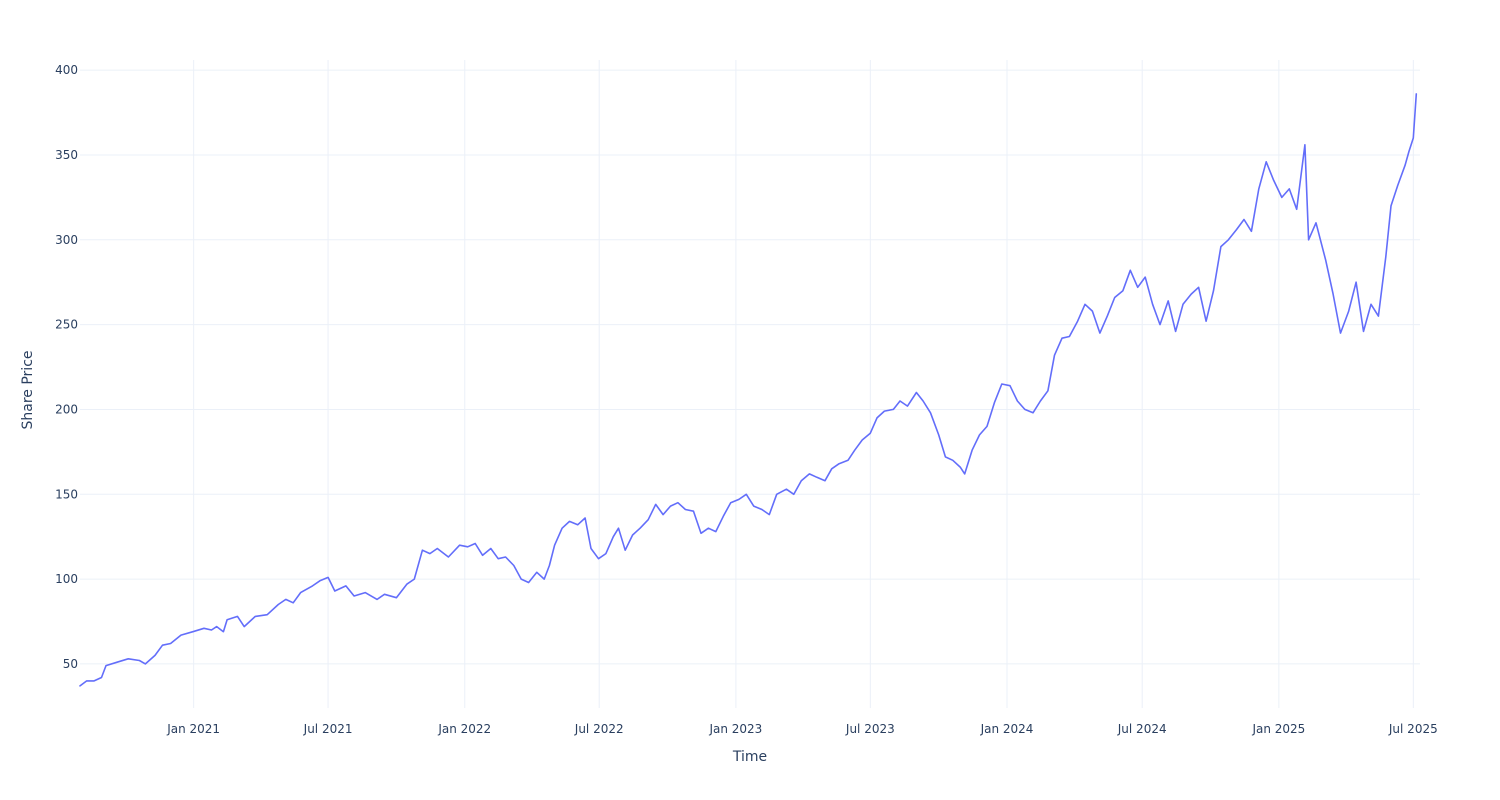 This screenshot has width=1500, height=800. Describe the element at coordinates (870, 729) in the screenshot. I see `x-tick-label: Jul 2023` at that location.